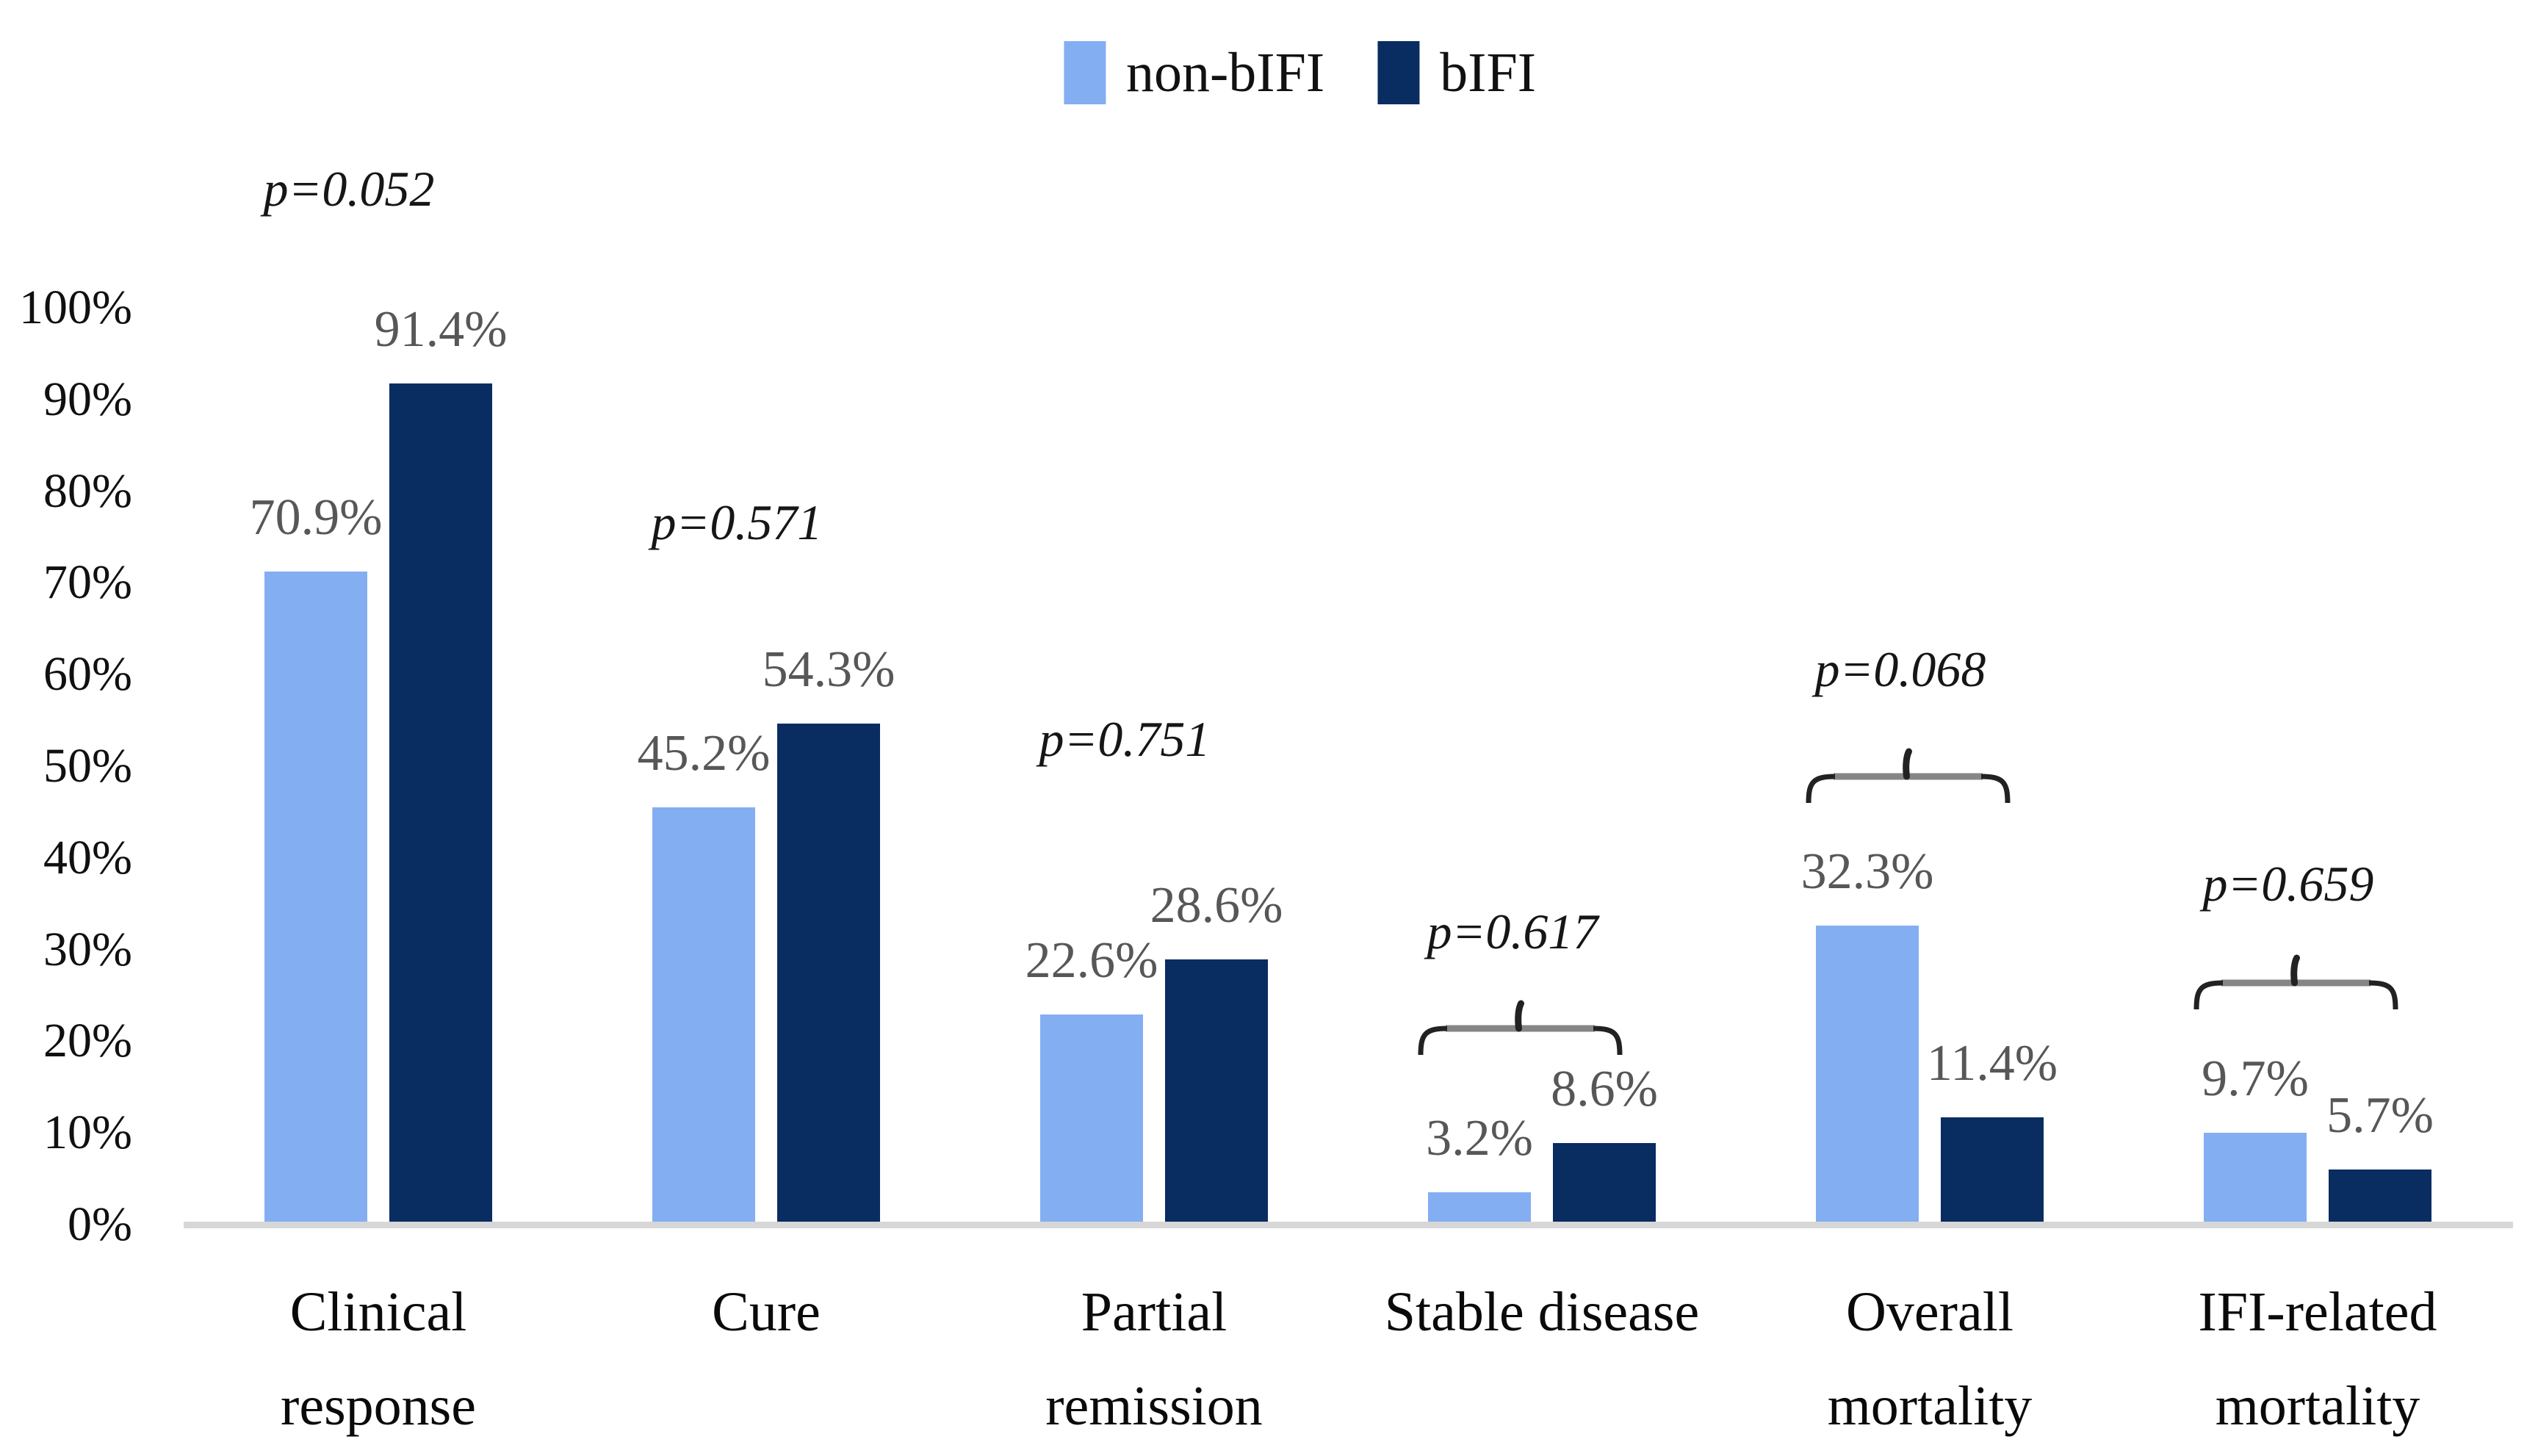 The width and height of the screenshot is (2538, 1456). What do you see at coordinates (1225, 73) in the screenshot?
I see `legend-label-non-bifi: non-bIFI` at bounding box center [1225, 73].